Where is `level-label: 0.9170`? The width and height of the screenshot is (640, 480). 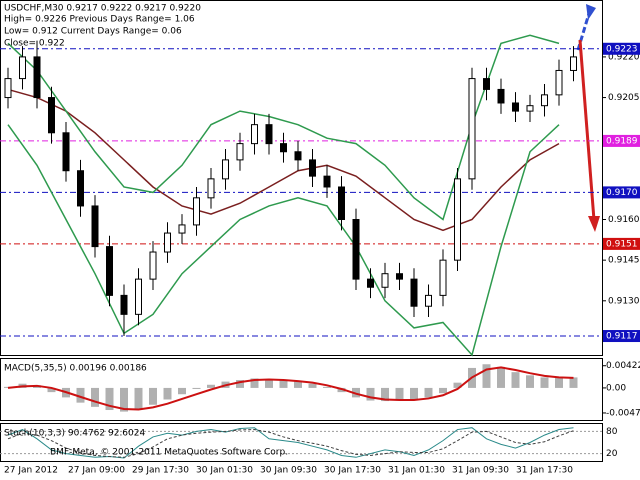
level-label: 0.9170 is located at coordinates (622, 193).